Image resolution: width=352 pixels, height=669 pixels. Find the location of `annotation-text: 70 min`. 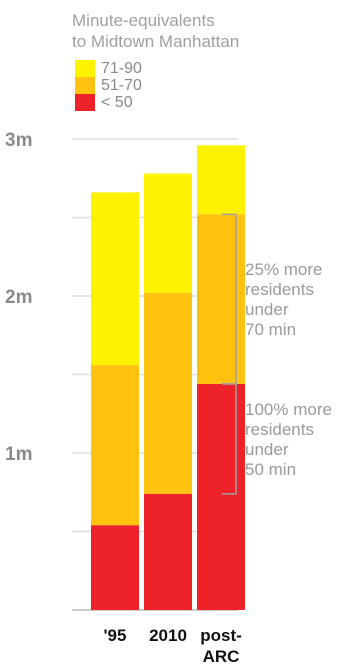

annotation-text: 70 min is located at coordinates (270, 329).